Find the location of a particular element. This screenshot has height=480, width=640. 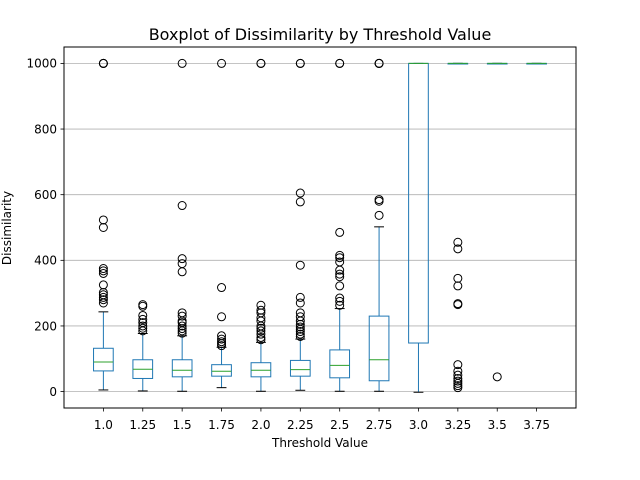

box-2.25 is located at coordinates (300, 224).